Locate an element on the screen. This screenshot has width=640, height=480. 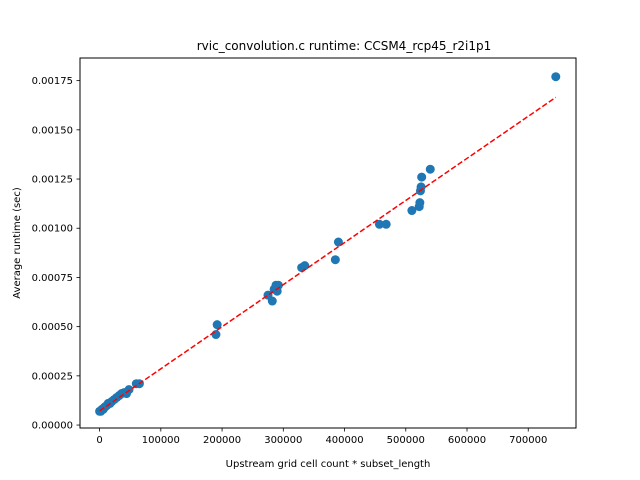
y-tick-label: 0.00000 is located at coordinates (52, 426).